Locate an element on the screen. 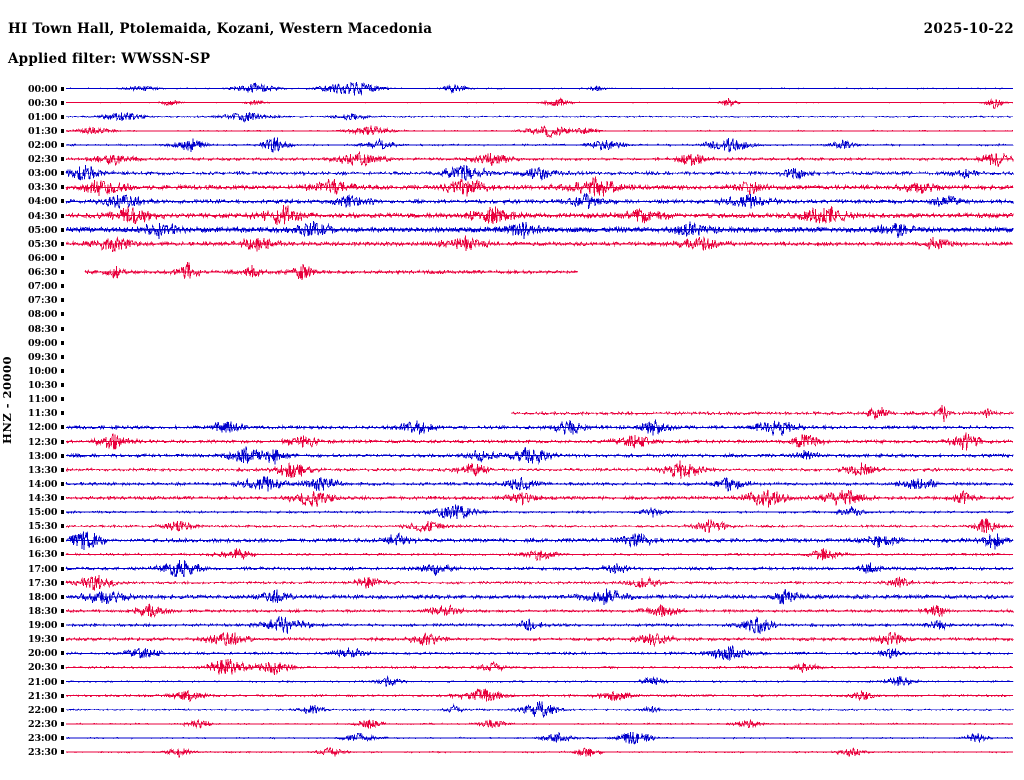  time-label-2000: 20:00 is located at coordinates (43, 654).